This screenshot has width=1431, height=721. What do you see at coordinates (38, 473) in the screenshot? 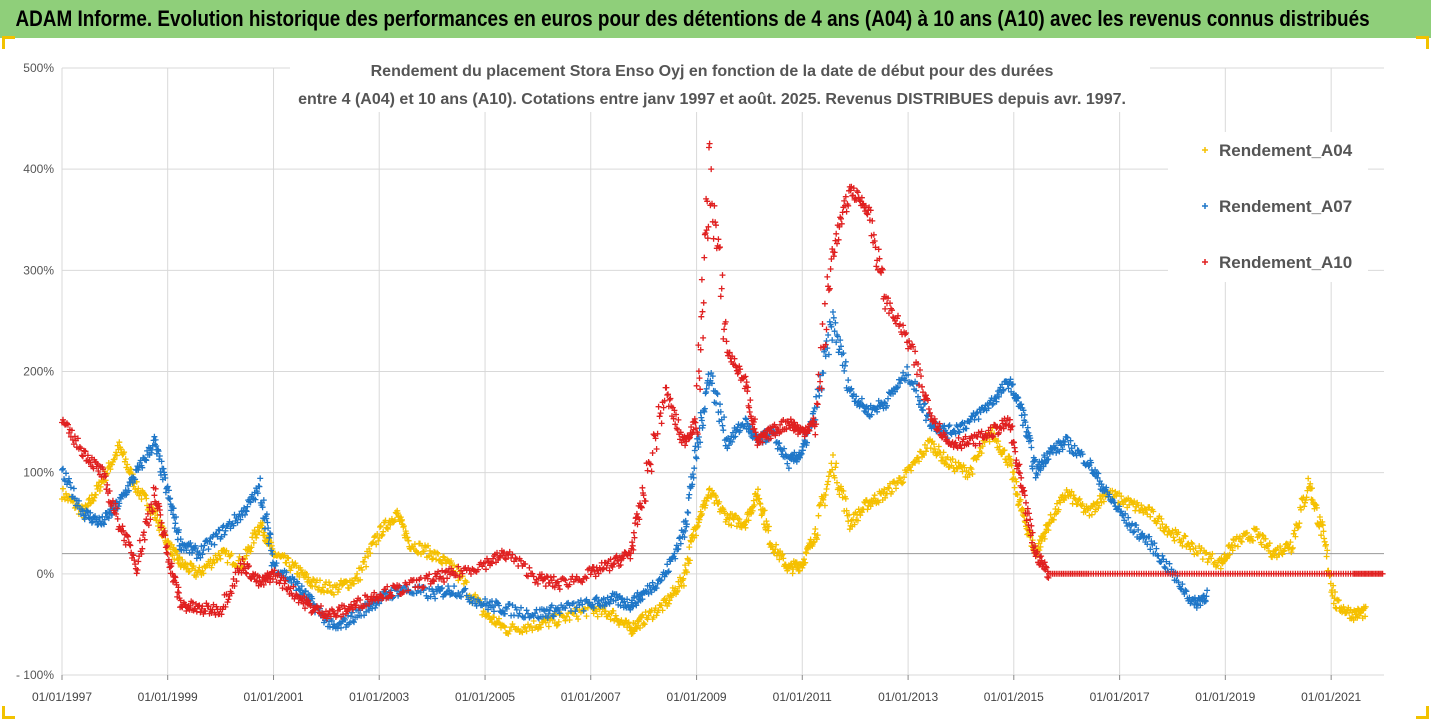
I see `y-tick-label: 100%` at bounding box center [38, 473].